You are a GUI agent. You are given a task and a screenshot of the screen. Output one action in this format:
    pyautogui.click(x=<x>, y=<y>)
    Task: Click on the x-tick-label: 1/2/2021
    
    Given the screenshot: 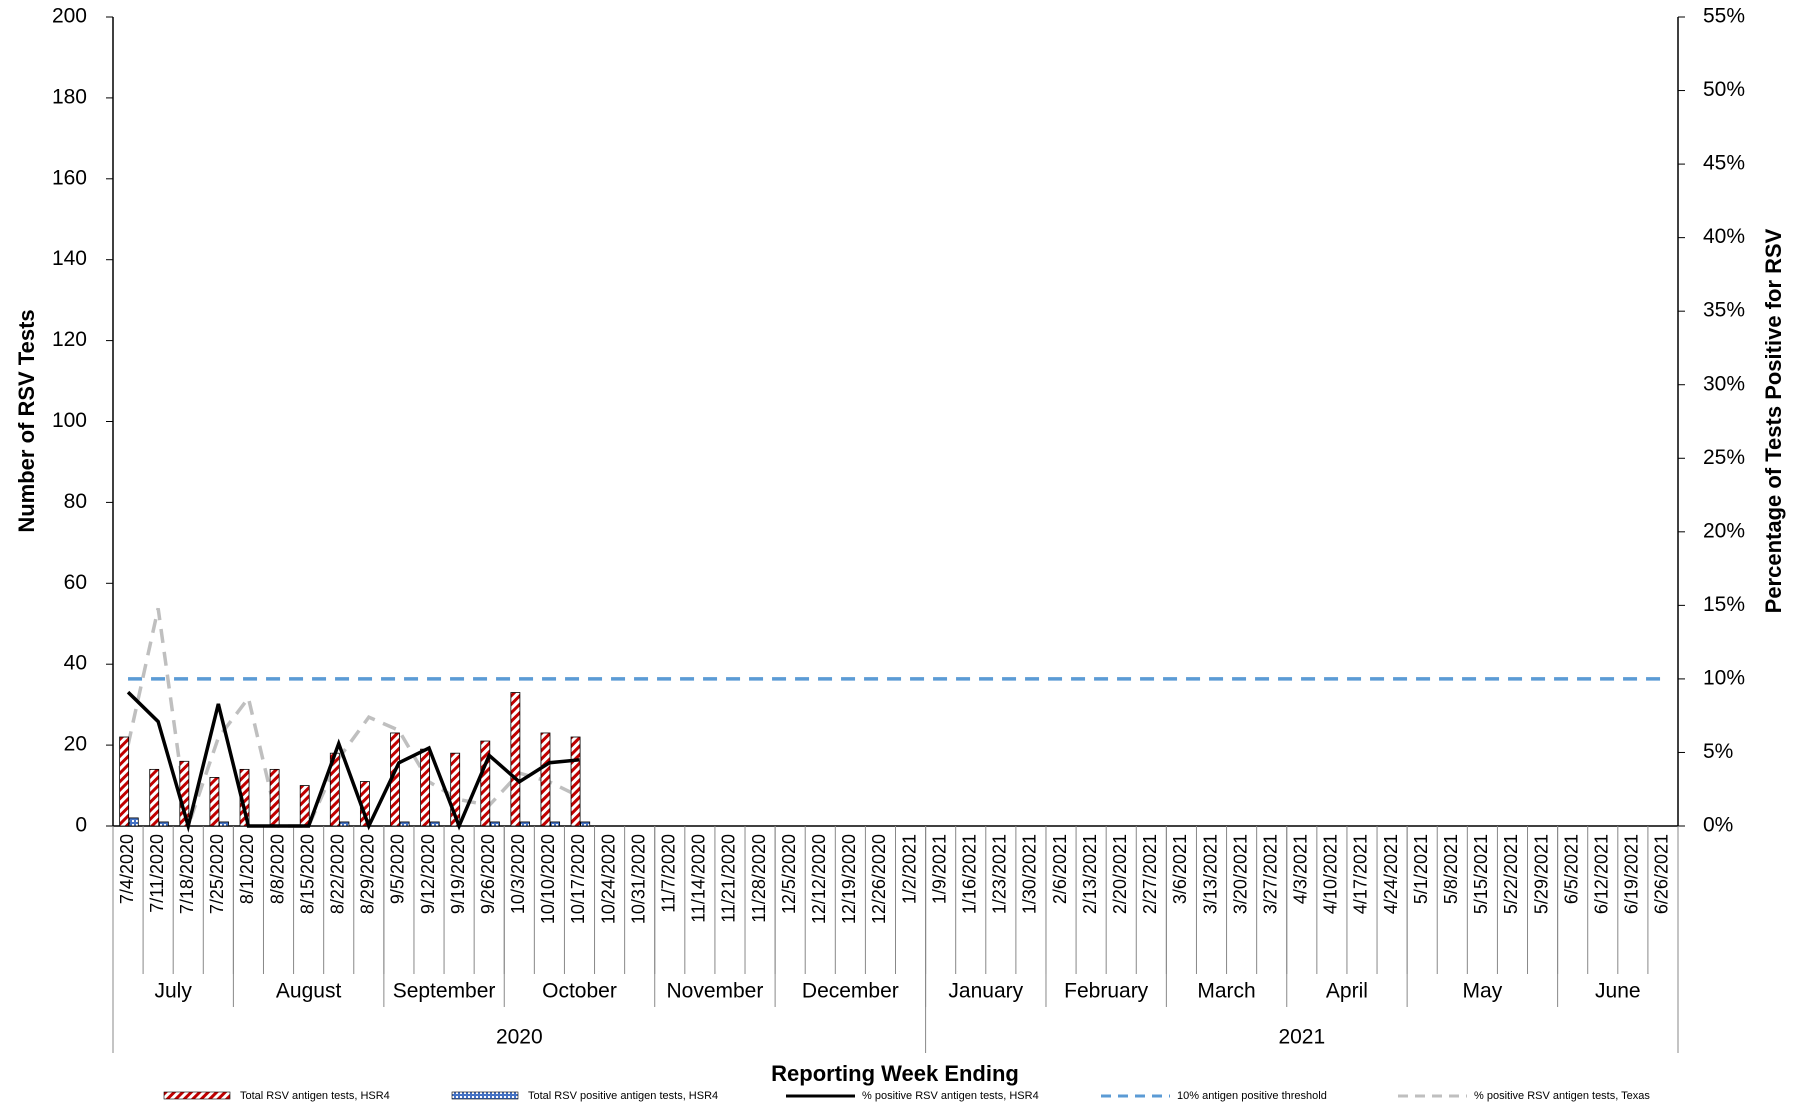 What is the action you would take?
    pyautogui.click(x=909, y=869)
    